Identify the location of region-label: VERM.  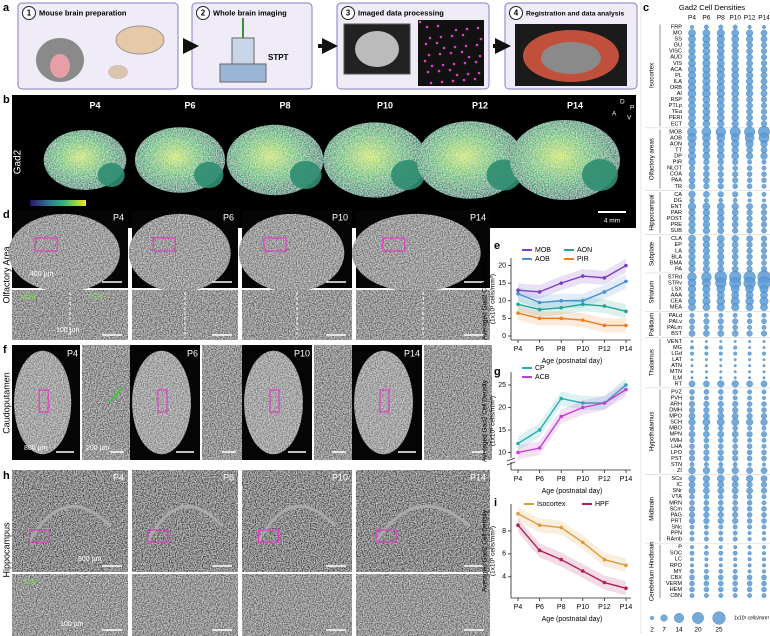
(674, 584).